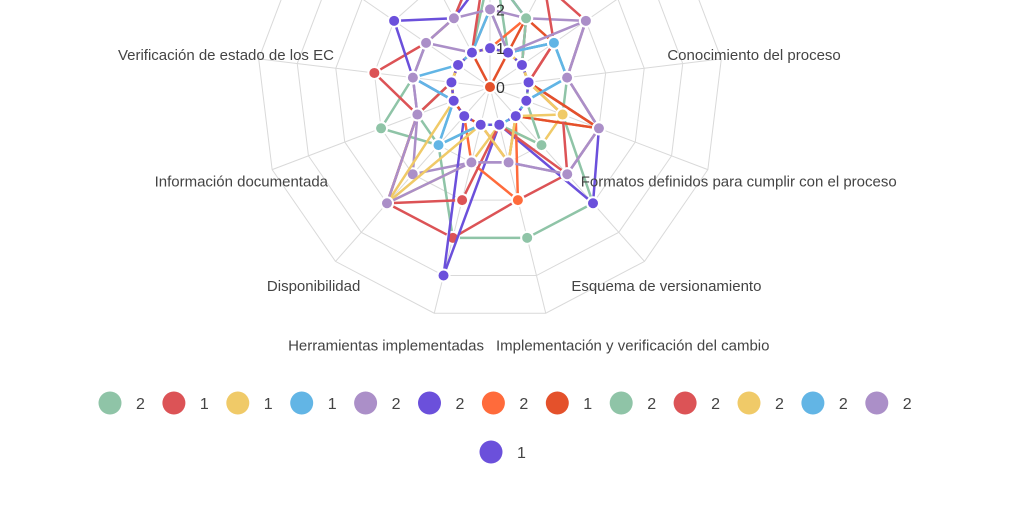  What do you see at coordinates (386, 345) in the screenshot?
I see `axis-label: Herramientas implementadas` at bounding box center [386, 345].